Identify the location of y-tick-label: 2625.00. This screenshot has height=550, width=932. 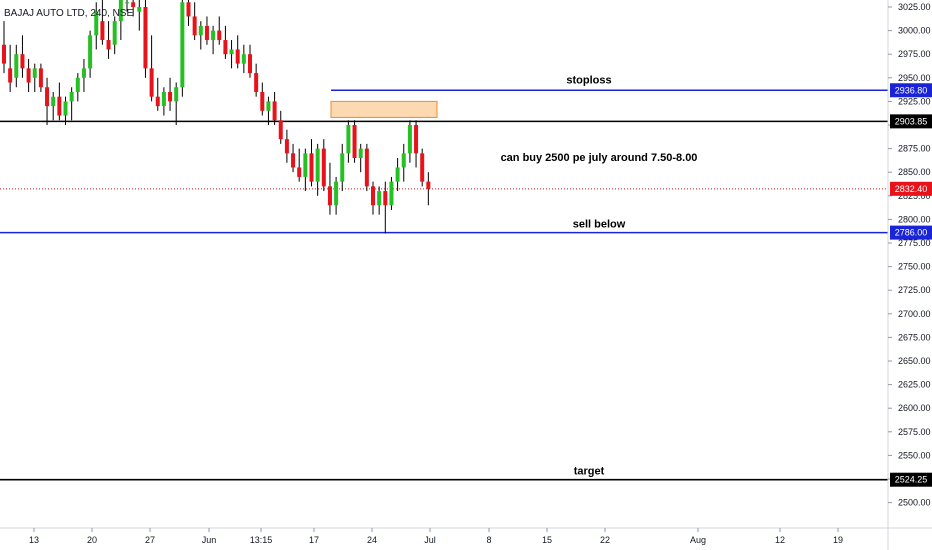
(914, 385).